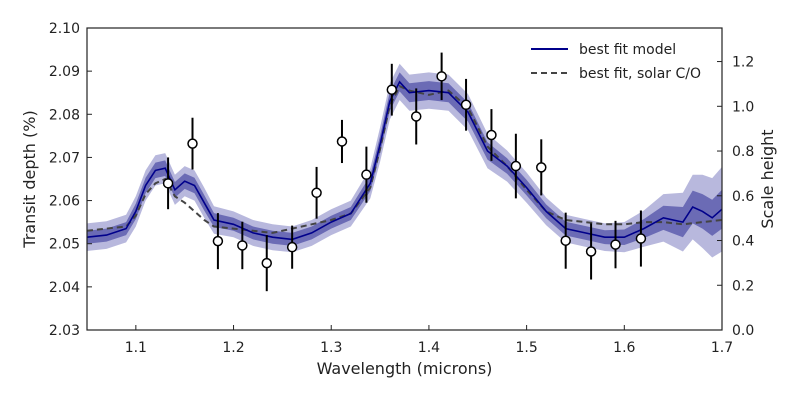 The image size is (800, 400). I want to click on y2-tick-label: 0.4, so click(743, 242).